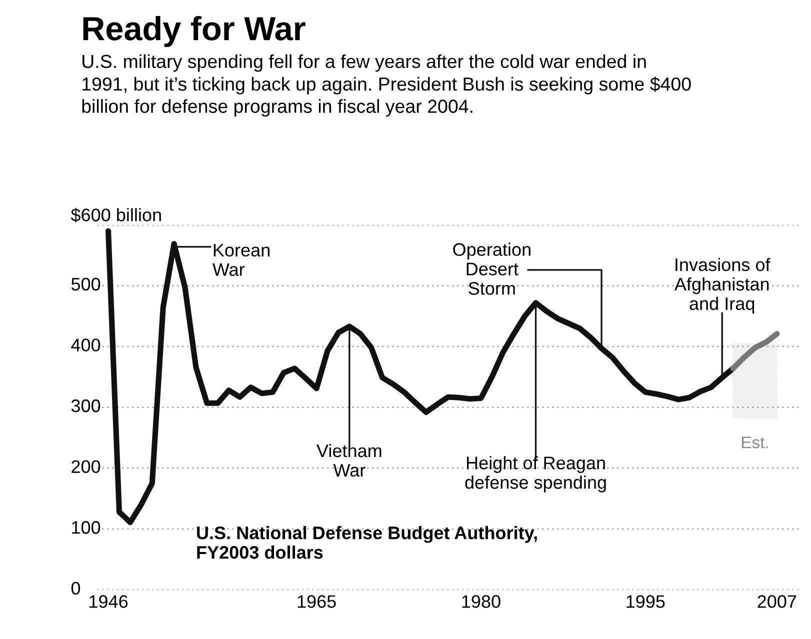  I want to click on y-tick-label: 100, so click(86, 527).